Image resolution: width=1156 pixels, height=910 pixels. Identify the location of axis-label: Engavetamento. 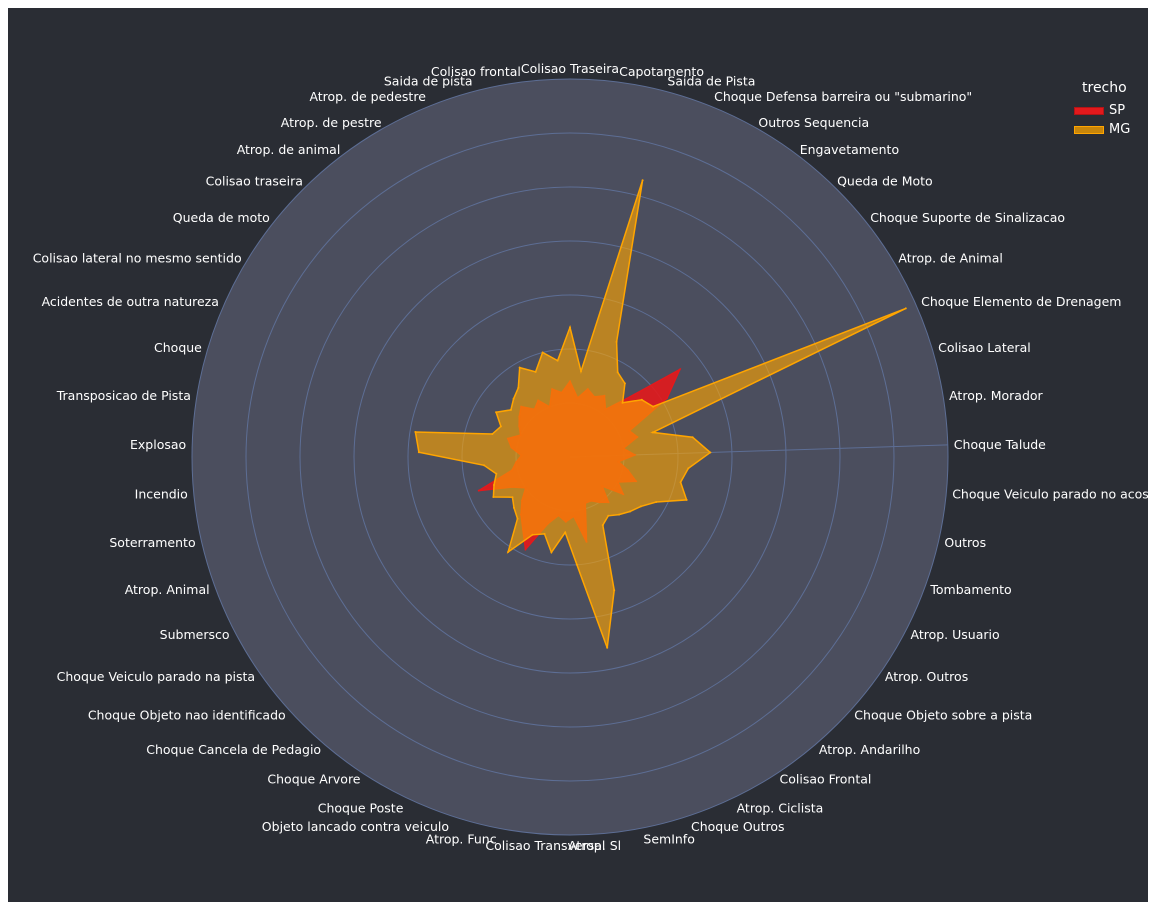
(849, 149).